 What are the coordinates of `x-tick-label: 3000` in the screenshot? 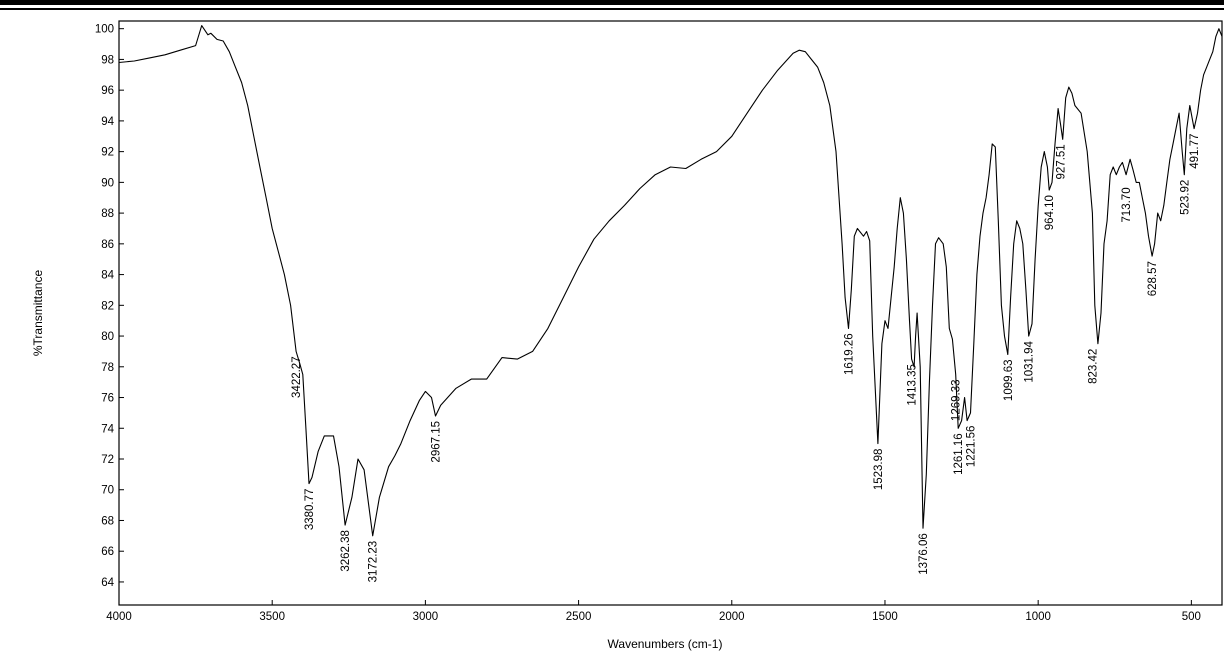 It's located at (426, 617).